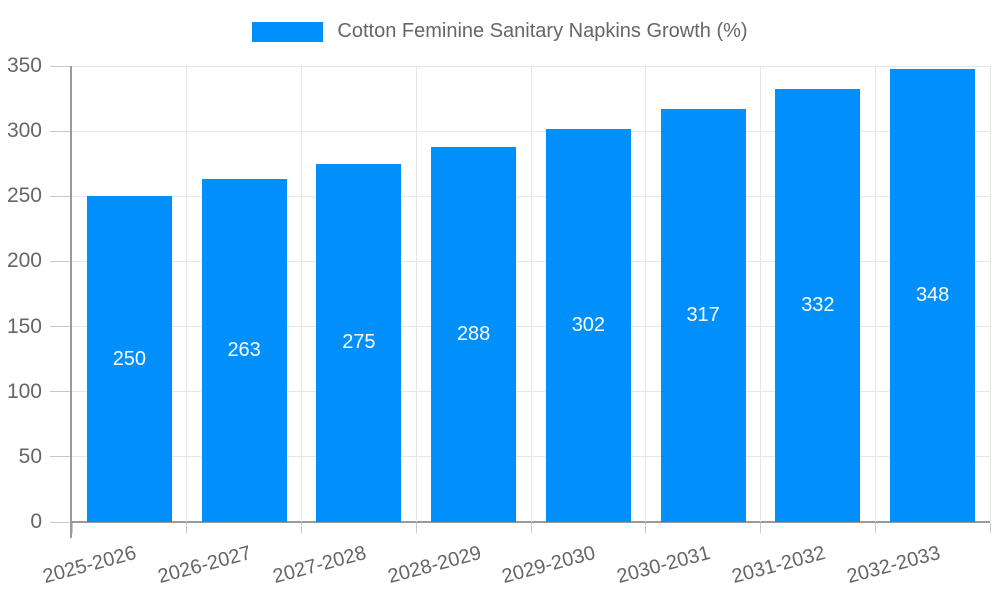  I want to click on x-axis-line, so click(530, 522).